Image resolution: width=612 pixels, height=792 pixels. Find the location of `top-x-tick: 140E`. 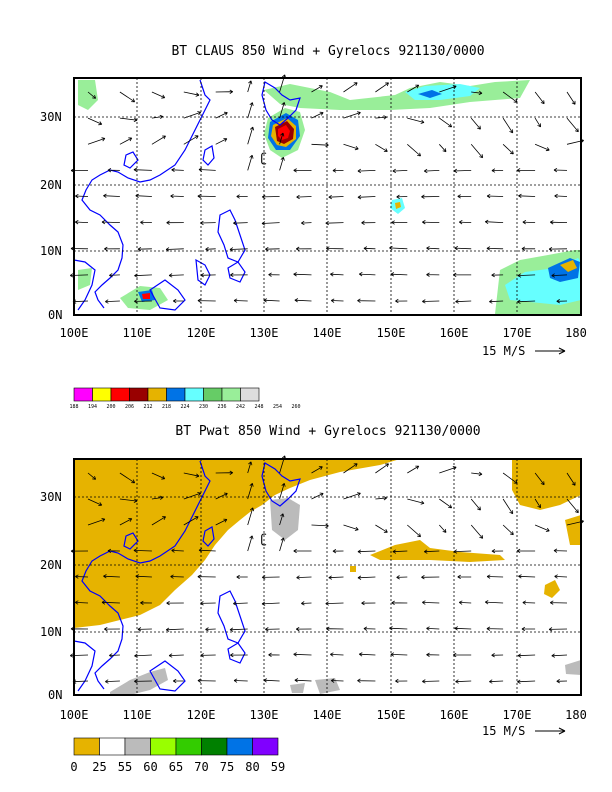

top-x-tick: 140E is located at coordinates (327, 333).